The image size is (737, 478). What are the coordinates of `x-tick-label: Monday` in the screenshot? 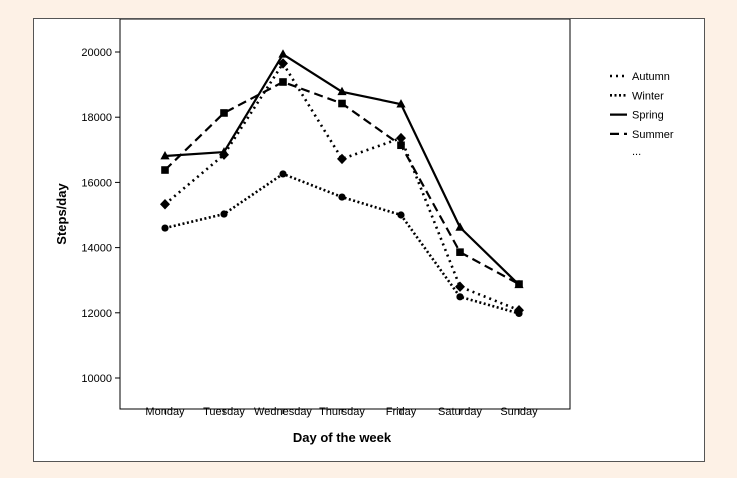 It's located at (165, 412).